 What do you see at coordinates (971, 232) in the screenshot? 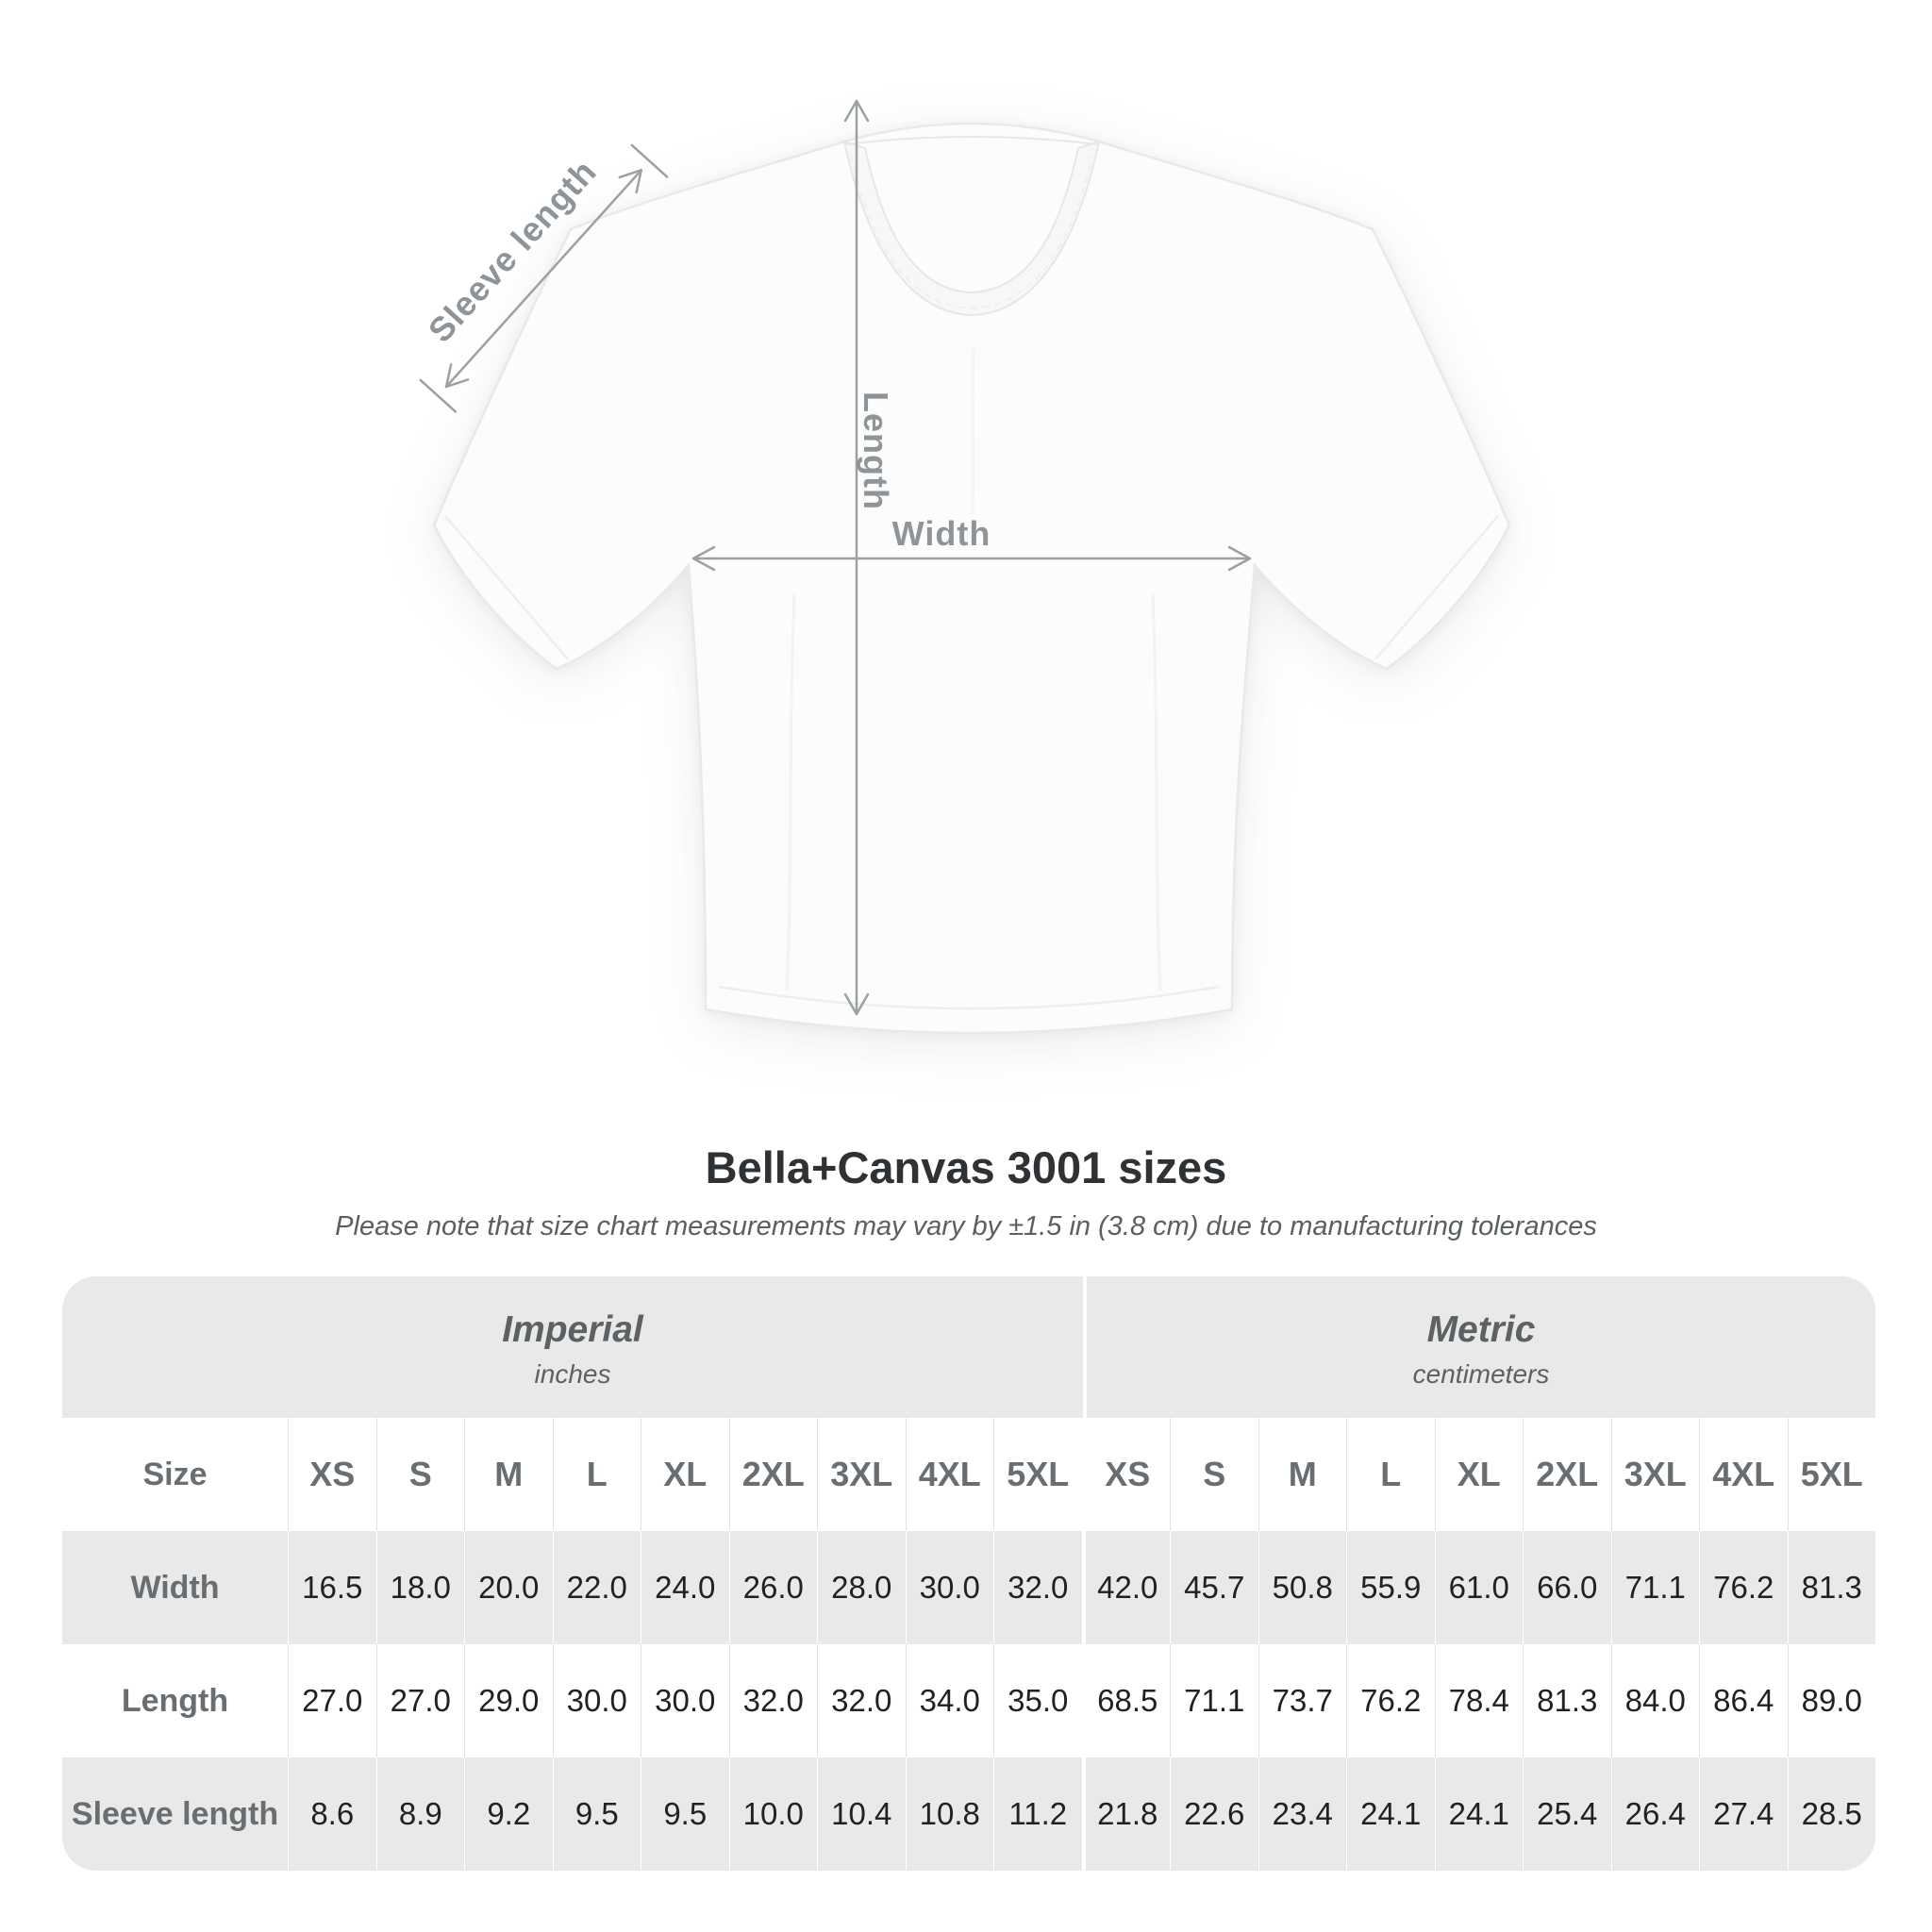
I see `collar-stitch` at bounding box center [971, 232].